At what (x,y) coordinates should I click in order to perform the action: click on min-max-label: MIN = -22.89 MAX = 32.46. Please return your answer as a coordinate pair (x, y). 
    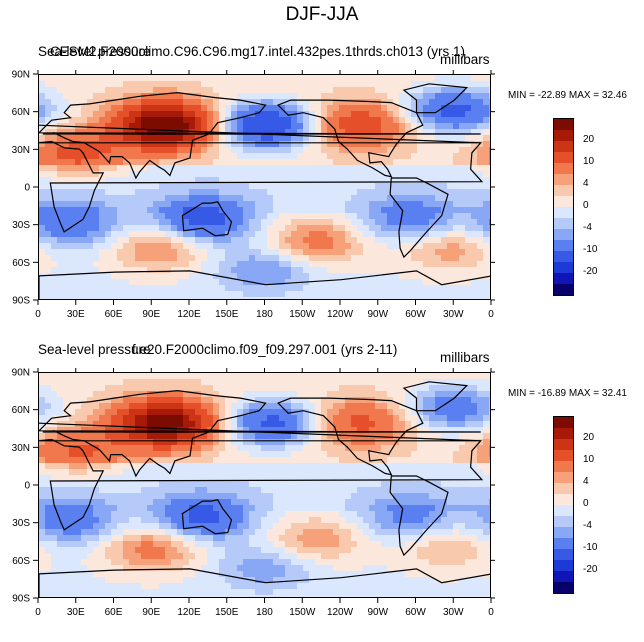
    Looking at the image, I should click on (567, 95).